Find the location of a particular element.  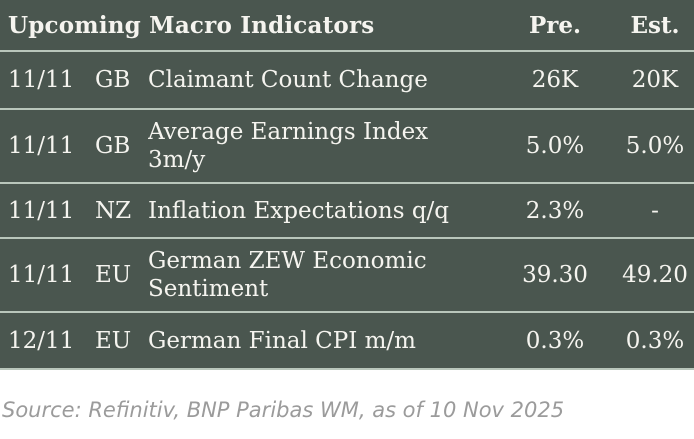

cell-est-value: - is located at coordinates (655, 210).